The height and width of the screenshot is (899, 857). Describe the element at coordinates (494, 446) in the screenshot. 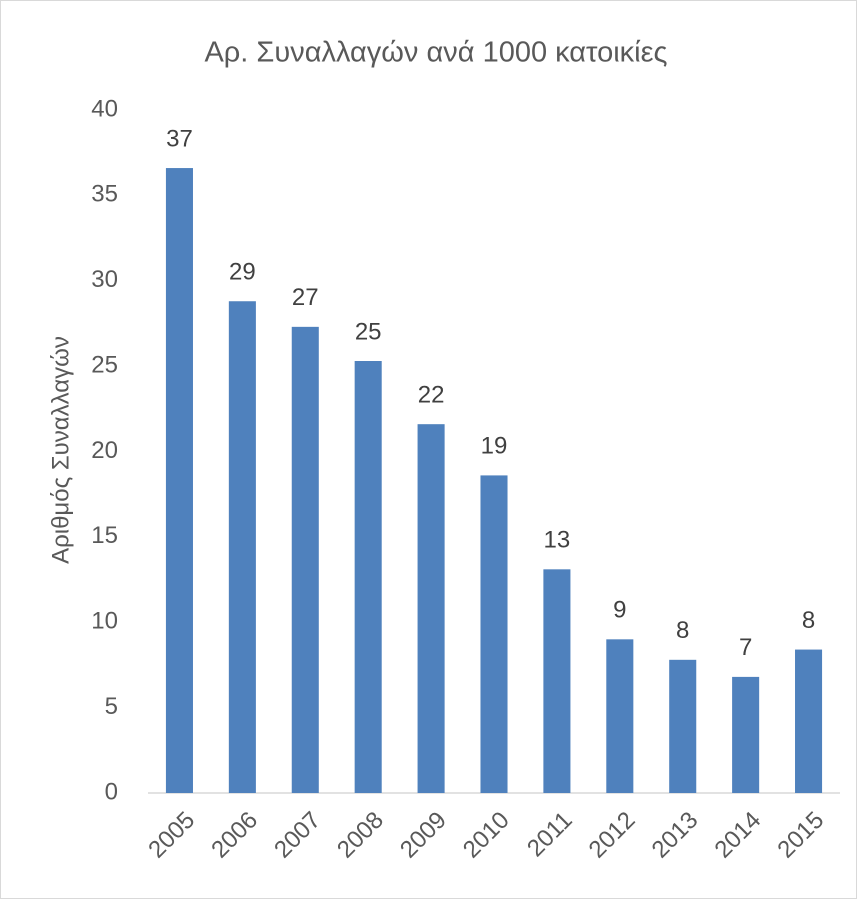

I see `data-label: 19` at that location.